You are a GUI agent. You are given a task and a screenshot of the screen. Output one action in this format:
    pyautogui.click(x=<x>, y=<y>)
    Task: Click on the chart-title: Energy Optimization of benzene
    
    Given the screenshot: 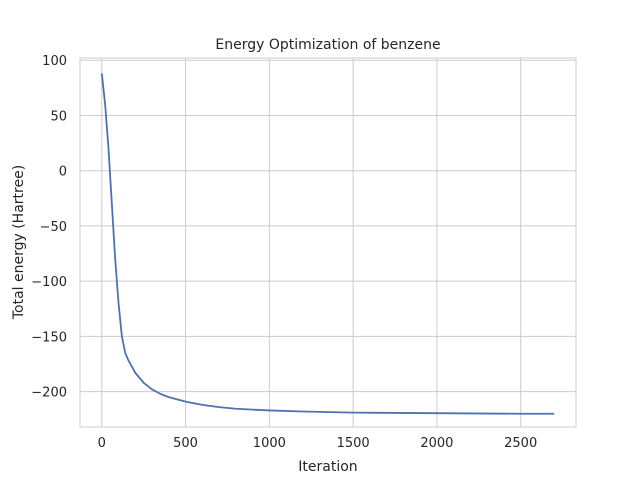 What is the action you would take?
    pyautogui.click(x=327, y=45)
    